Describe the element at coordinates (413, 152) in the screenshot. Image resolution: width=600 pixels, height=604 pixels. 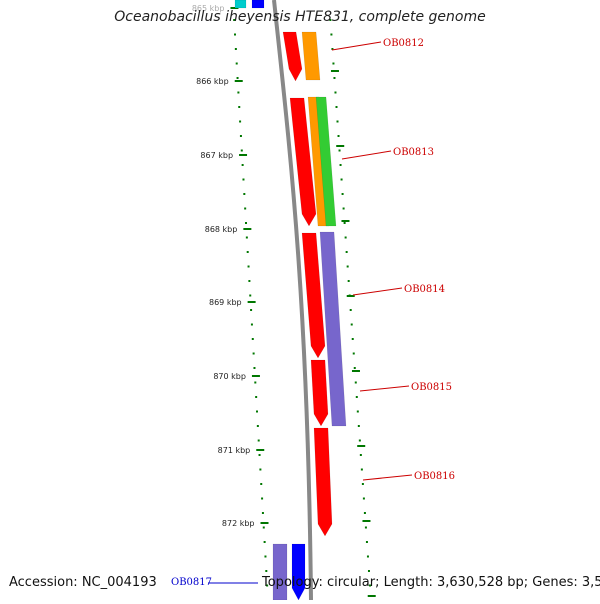
I see `gene-label: OB0813` at that location.